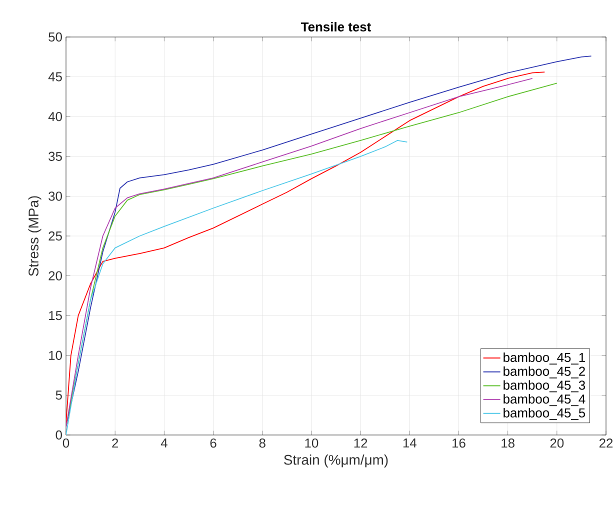 The height and width of the screenshot is (515, 616). I want to click on x-tick-label: 2, so click(115, 443).